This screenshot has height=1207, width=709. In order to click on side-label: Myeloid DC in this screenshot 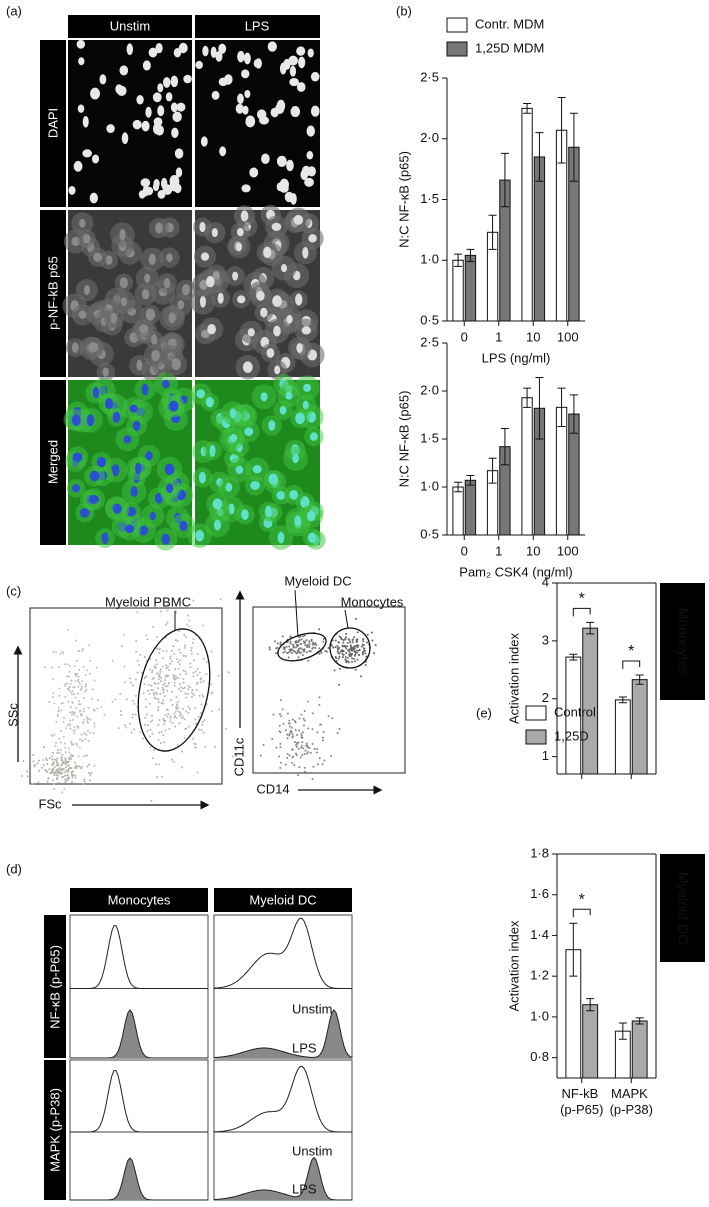, I will do `click(683, 908)`.